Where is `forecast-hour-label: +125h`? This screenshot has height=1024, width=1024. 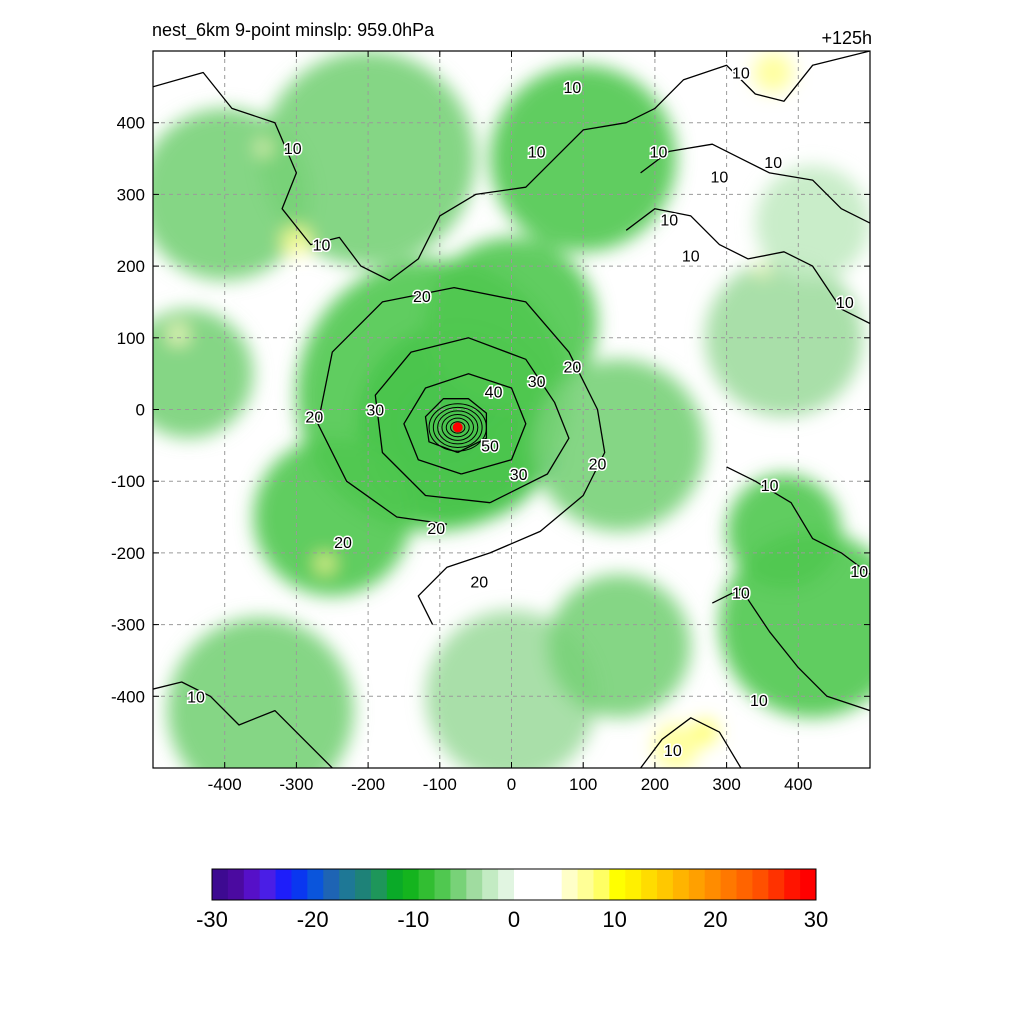
forecast-hour-label: +125h is located at coordinates (846, 38).